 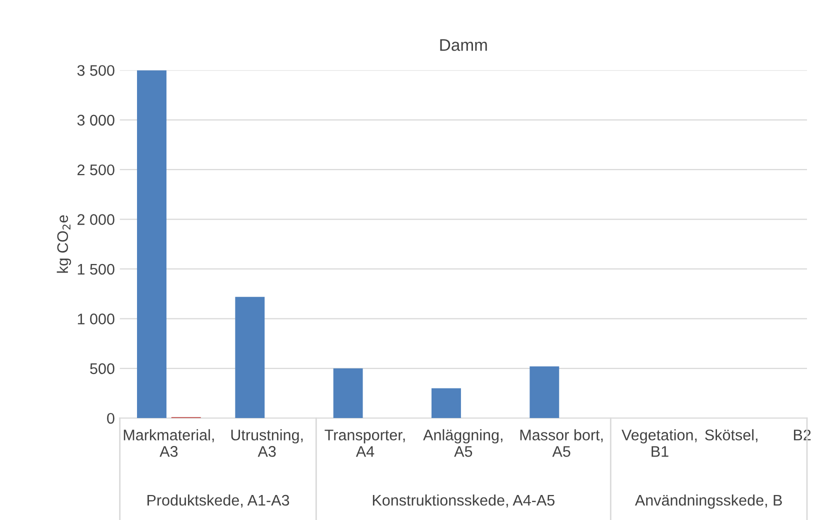 What do you see at coordinates (102, 368) in the screenshot?
I see `y-tick-label: 500` at bounding box center [102, 368].